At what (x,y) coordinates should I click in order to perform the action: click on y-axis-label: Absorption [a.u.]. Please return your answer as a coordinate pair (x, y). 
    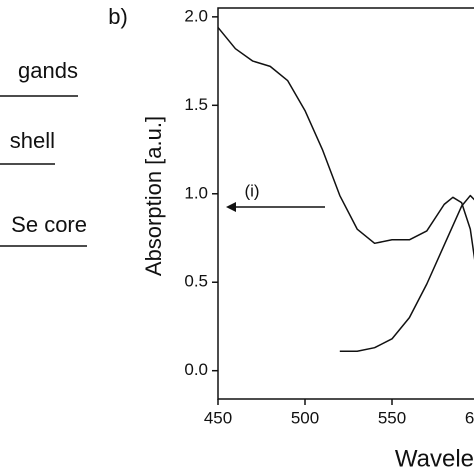
    Looking at the image, I should click on (153, 196).